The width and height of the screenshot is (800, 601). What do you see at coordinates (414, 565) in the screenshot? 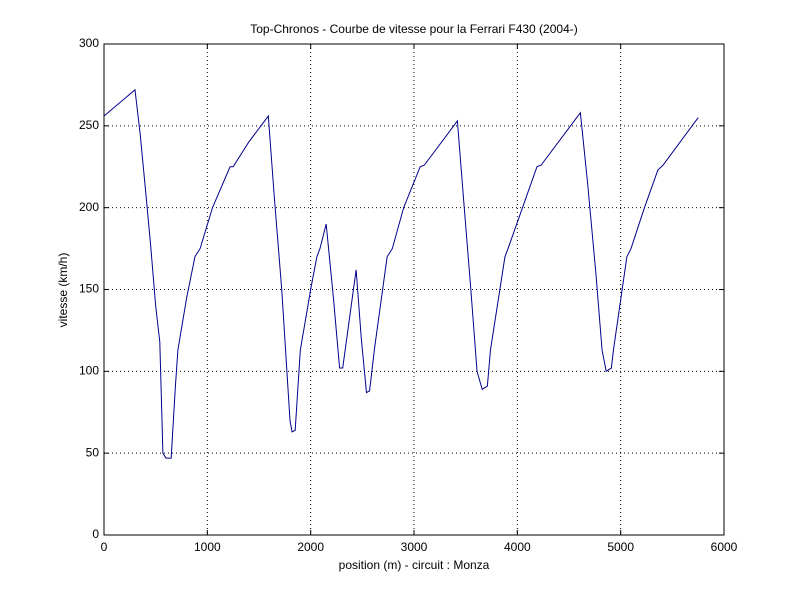
I see `x-axis-label: position (m) - circuit : Monza` at bounding box center [414, 565].